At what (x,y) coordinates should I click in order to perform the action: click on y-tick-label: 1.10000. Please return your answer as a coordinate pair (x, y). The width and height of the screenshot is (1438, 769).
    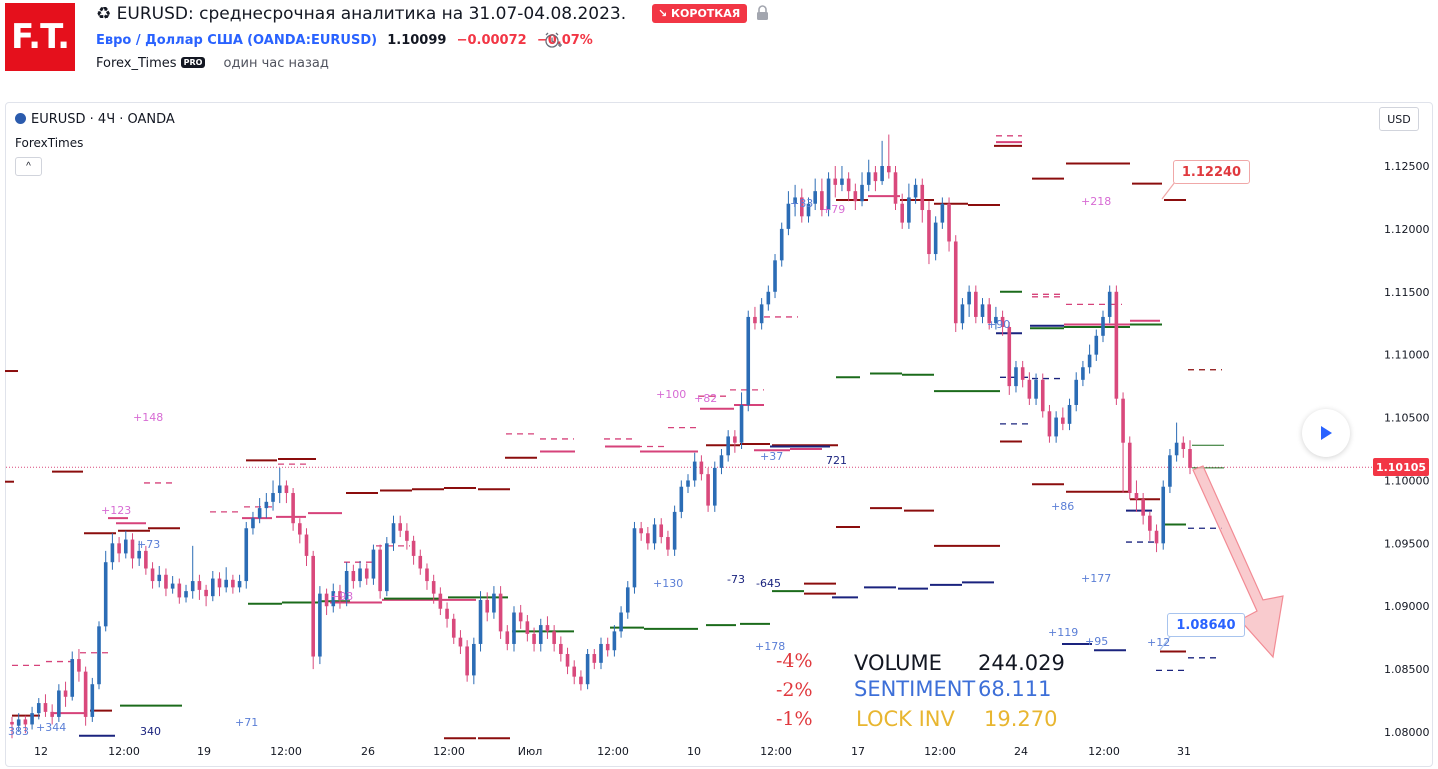
    Looking at the image, I should click on (1407, 480).